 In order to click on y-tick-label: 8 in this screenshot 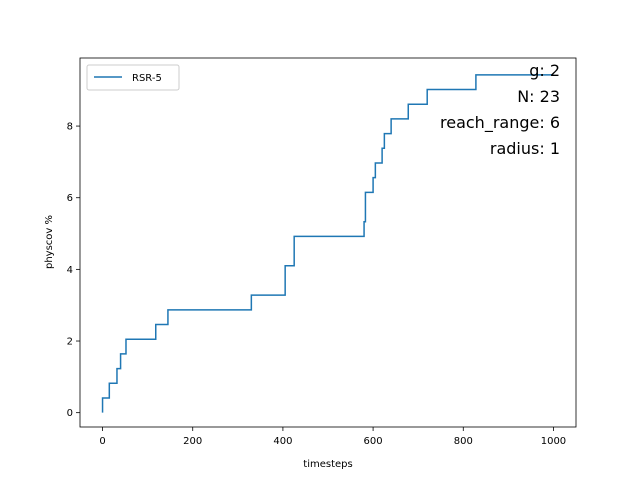, I will do `click(70, 127)`.